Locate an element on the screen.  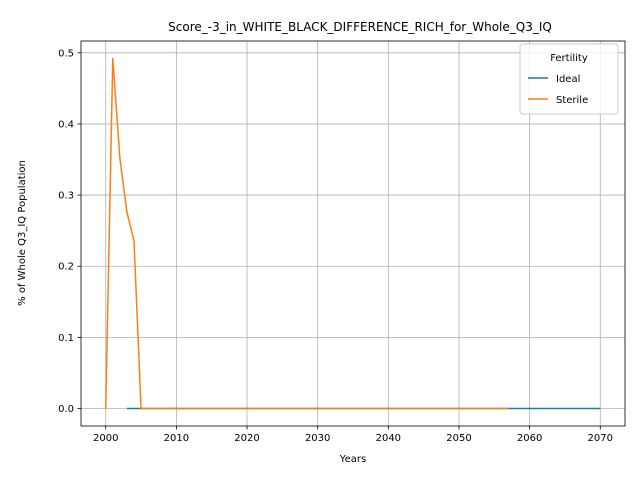
y-tick-label: 0.4 is located at coordinates (66, 124).